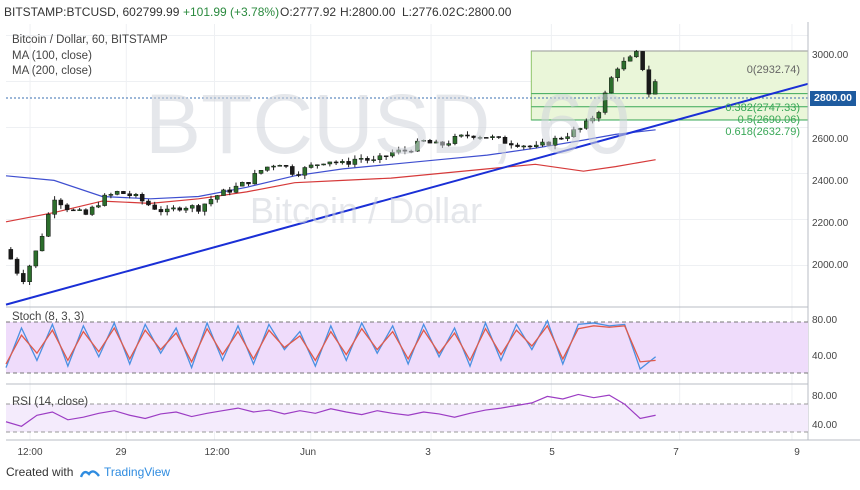 This screenshot has width=860, height=490. I want to click on low-value: L:2776.02, so click(429, 12).